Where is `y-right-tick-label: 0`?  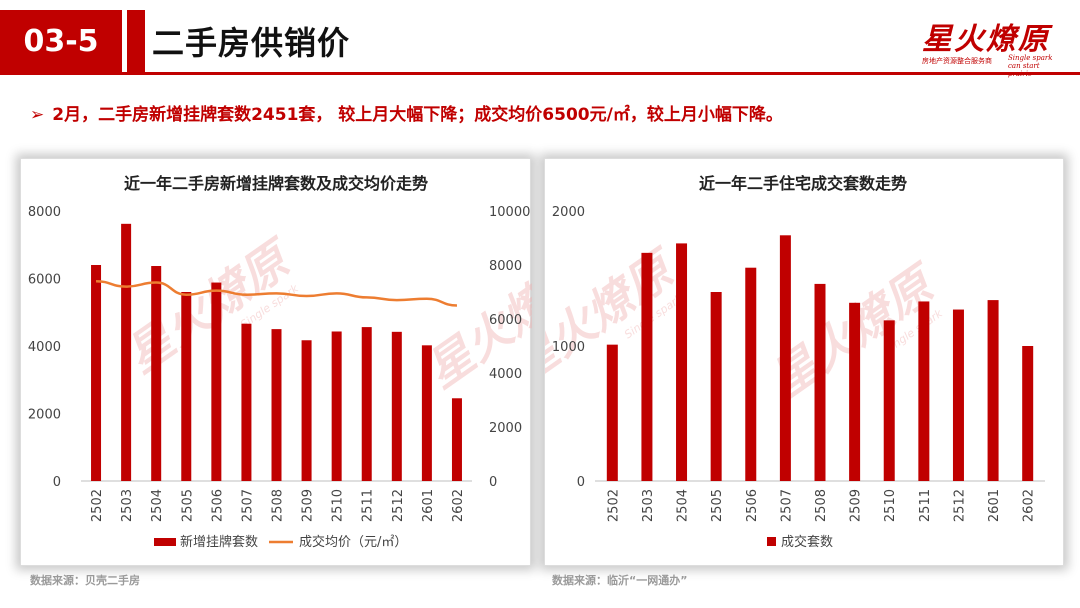
y-right-tick-label: 0 is located at coordinates (493, 482).